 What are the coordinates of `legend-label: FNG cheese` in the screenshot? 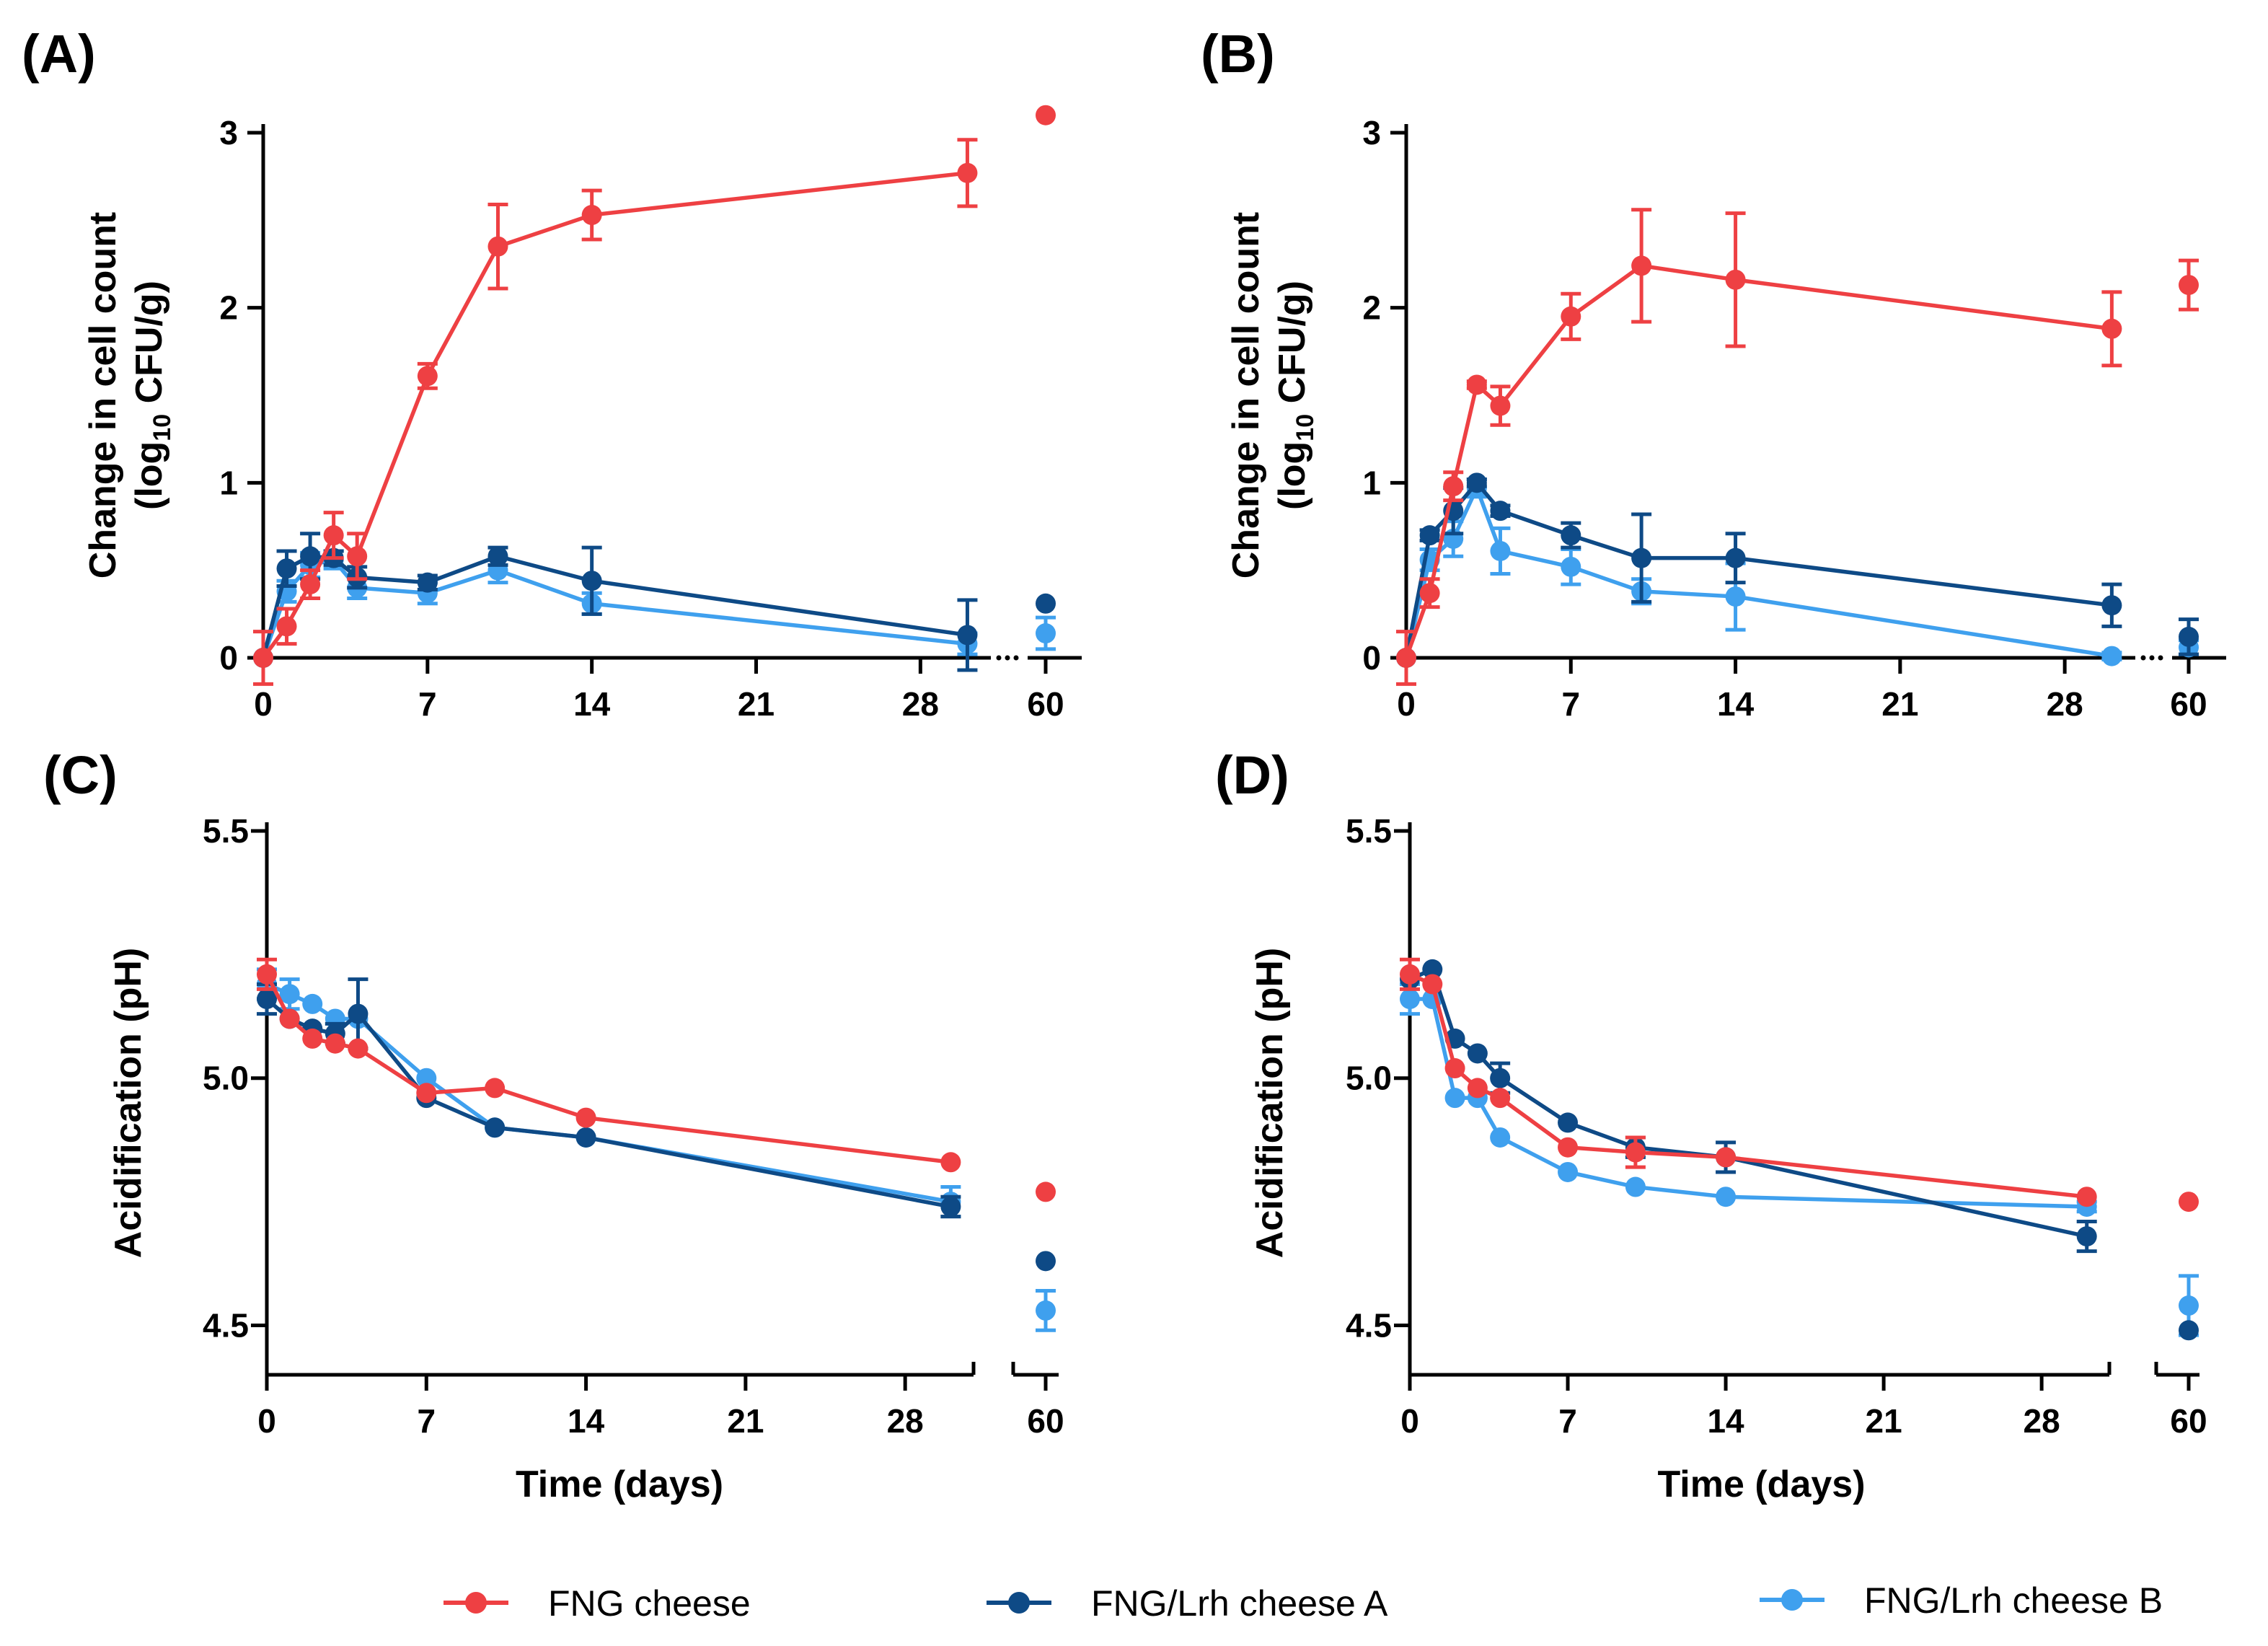 It's located at (649, 1603).